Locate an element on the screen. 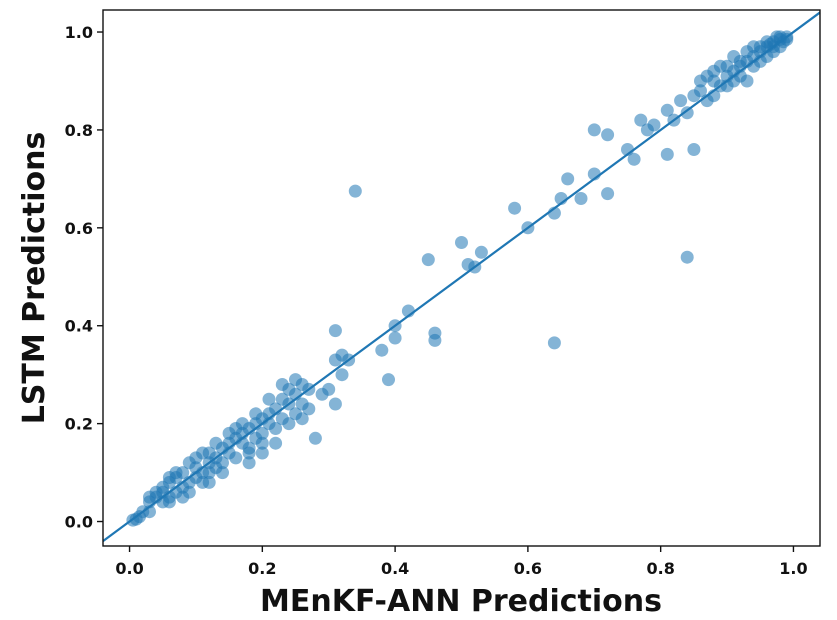 This screenshot has width=837, height=620. y-axis-title: LSTM Predictions is located at coordinates (34, 278).